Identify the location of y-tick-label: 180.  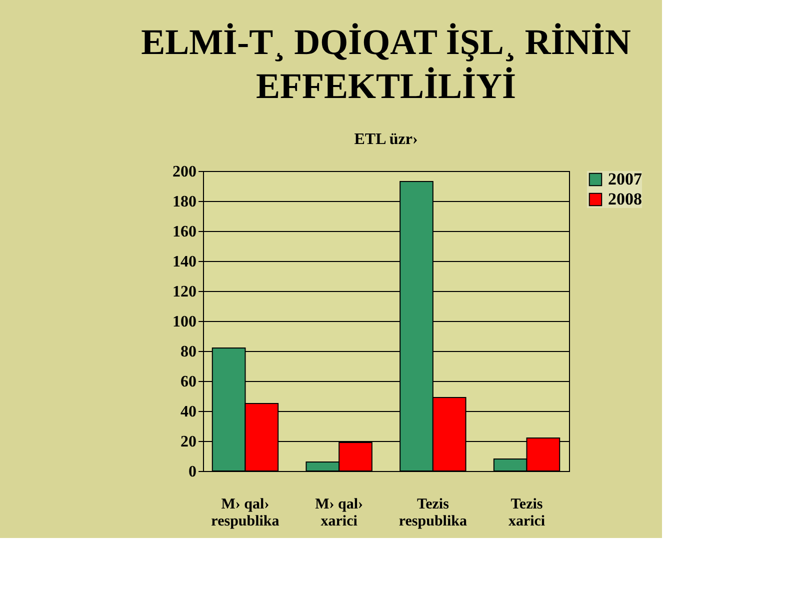
(184, 202).